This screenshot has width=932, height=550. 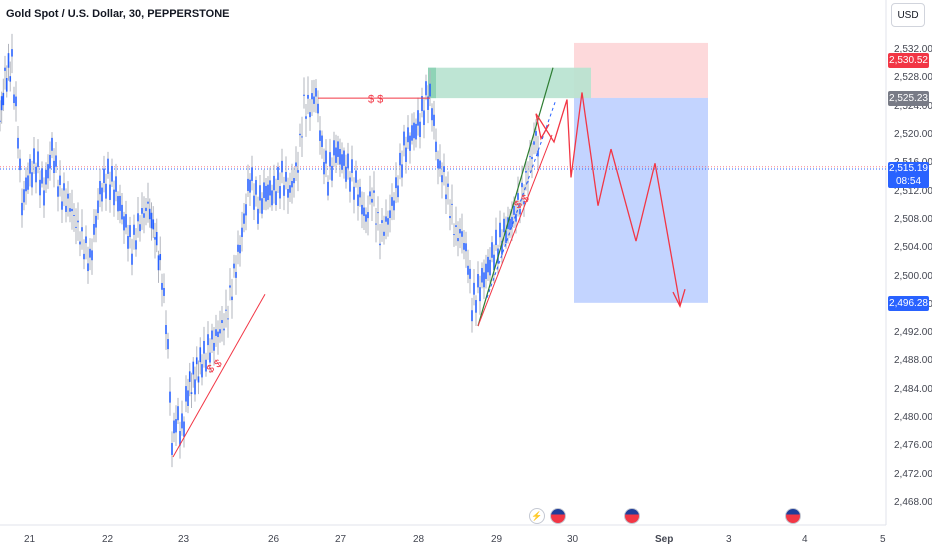 I want to click on projection-arrowhead, so click(x=679, y=299).